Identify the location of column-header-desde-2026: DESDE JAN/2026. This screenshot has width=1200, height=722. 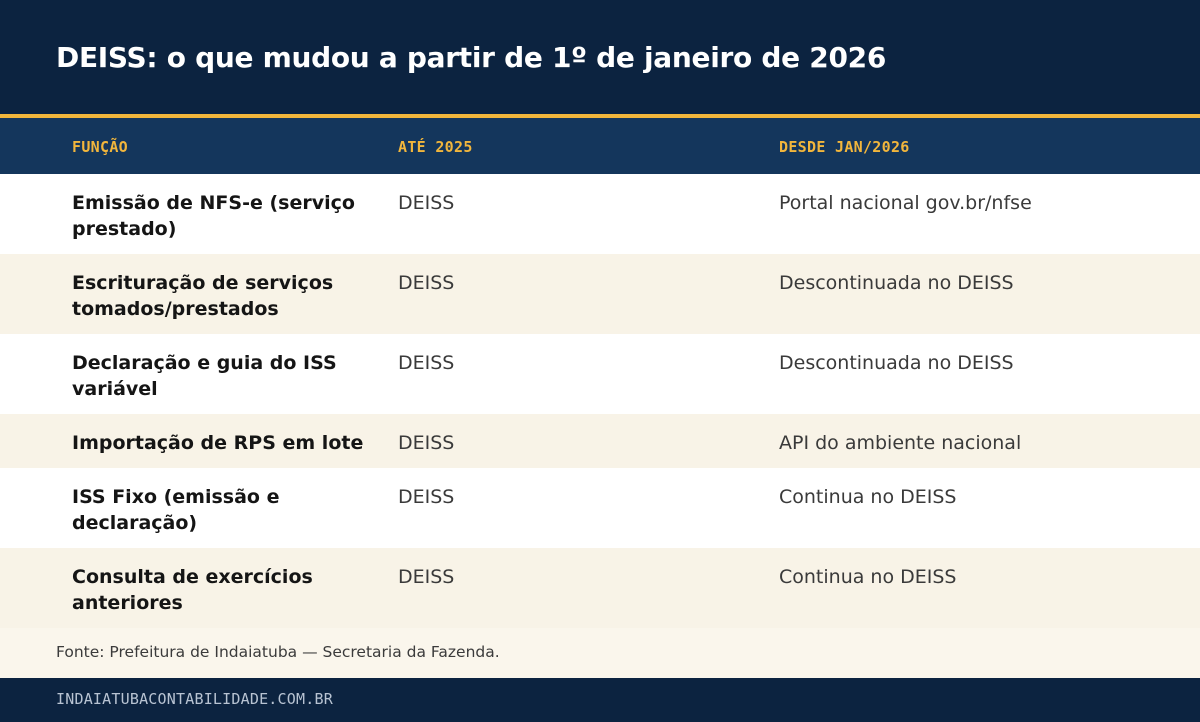
(844, 147).